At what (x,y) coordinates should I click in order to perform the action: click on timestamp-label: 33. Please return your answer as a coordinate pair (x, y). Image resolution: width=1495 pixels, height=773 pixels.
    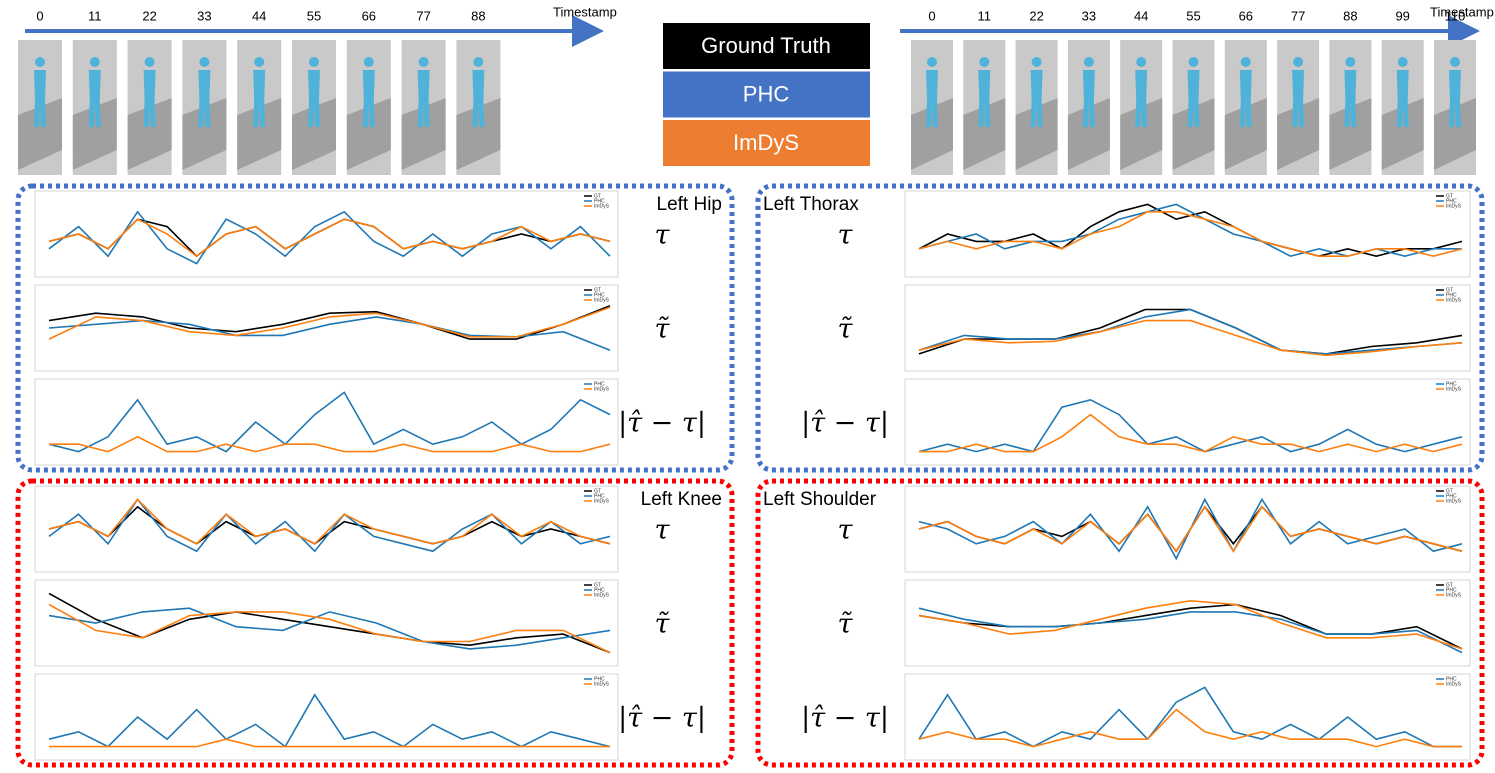
    Looking at the image, I should click on (204, 15).